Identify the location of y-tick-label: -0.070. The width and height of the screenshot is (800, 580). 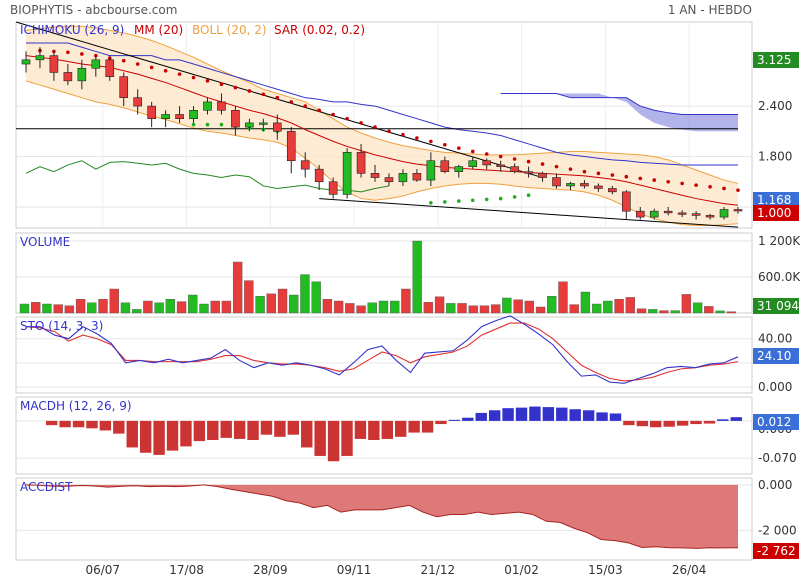
(777, 458).